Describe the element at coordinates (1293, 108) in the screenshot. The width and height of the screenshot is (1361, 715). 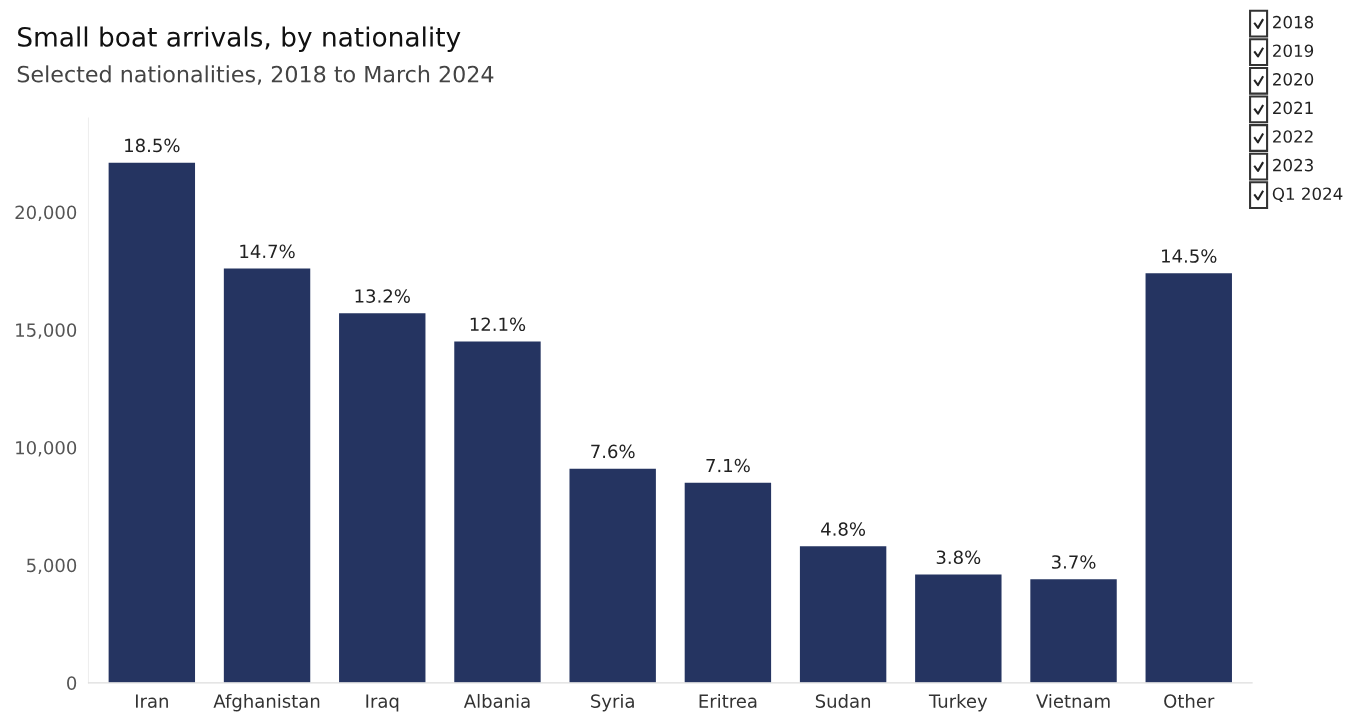
I see `text: 2021` at that location.